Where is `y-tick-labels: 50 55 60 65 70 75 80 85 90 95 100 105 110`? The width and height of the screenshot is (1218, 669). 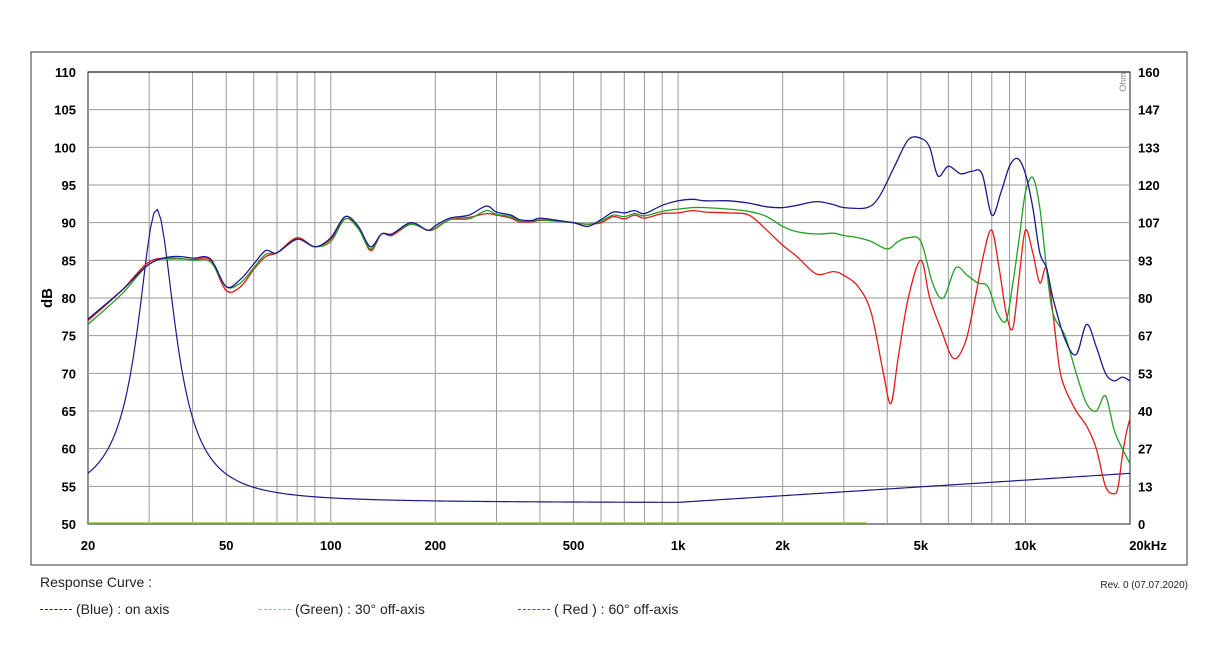 y-tick-labels: 50 55 60 65 70 75 80 85 90 95 100 105 110 is located at coordinates (65, 298).